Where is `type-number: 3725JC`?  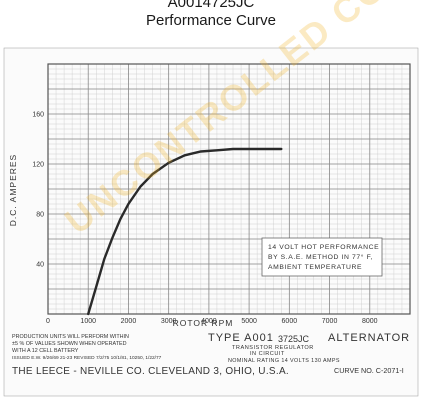
type-number: 3725JC is located at coordinates (294, 339).